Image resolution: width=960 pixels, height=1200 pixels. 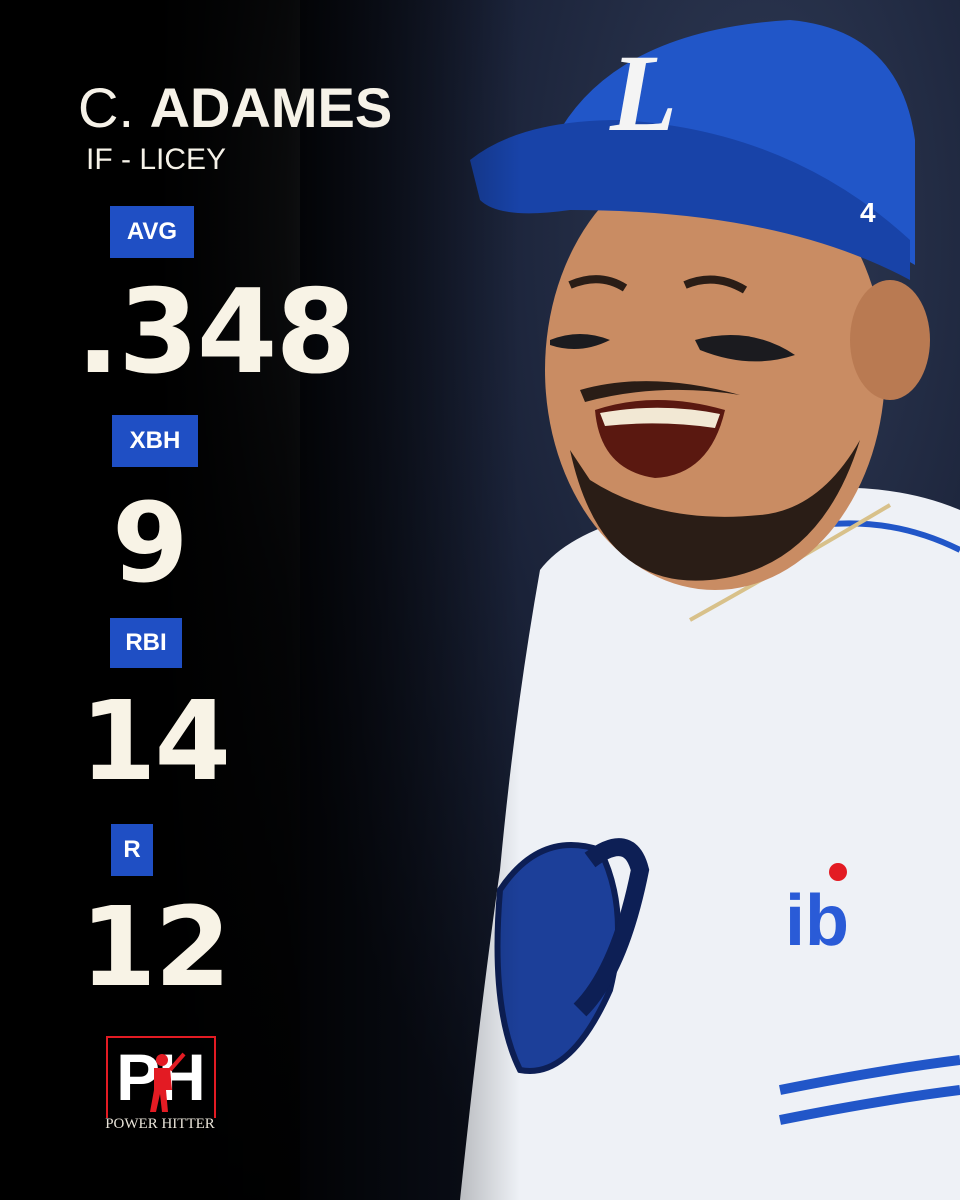 What do you see at coordinates (156, 159) in the screenshot?
I see `player-position-team: IF - LICEY` at bounding box center [156, 159].